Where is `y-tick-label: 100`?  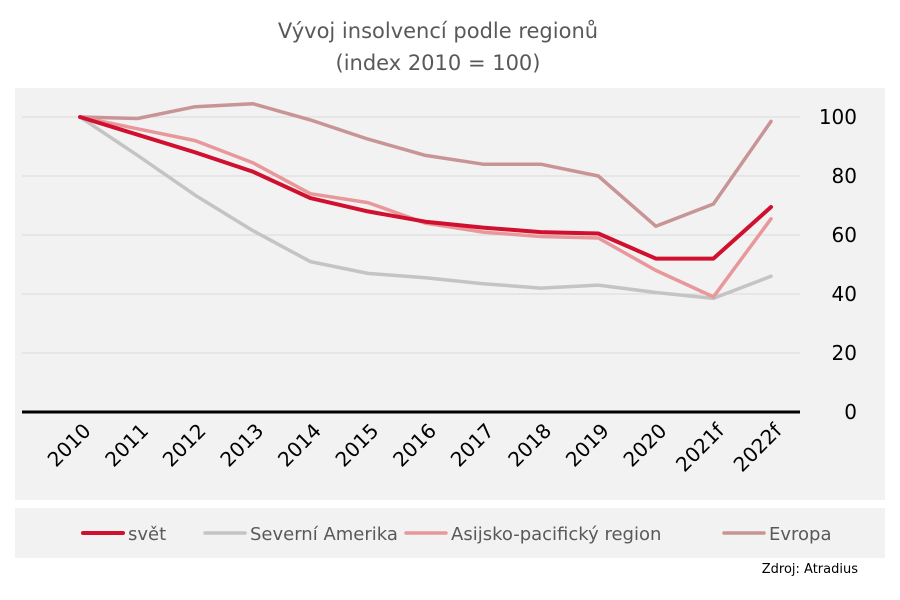 y-tick-label: 100 is located at coordinates (838, 117).